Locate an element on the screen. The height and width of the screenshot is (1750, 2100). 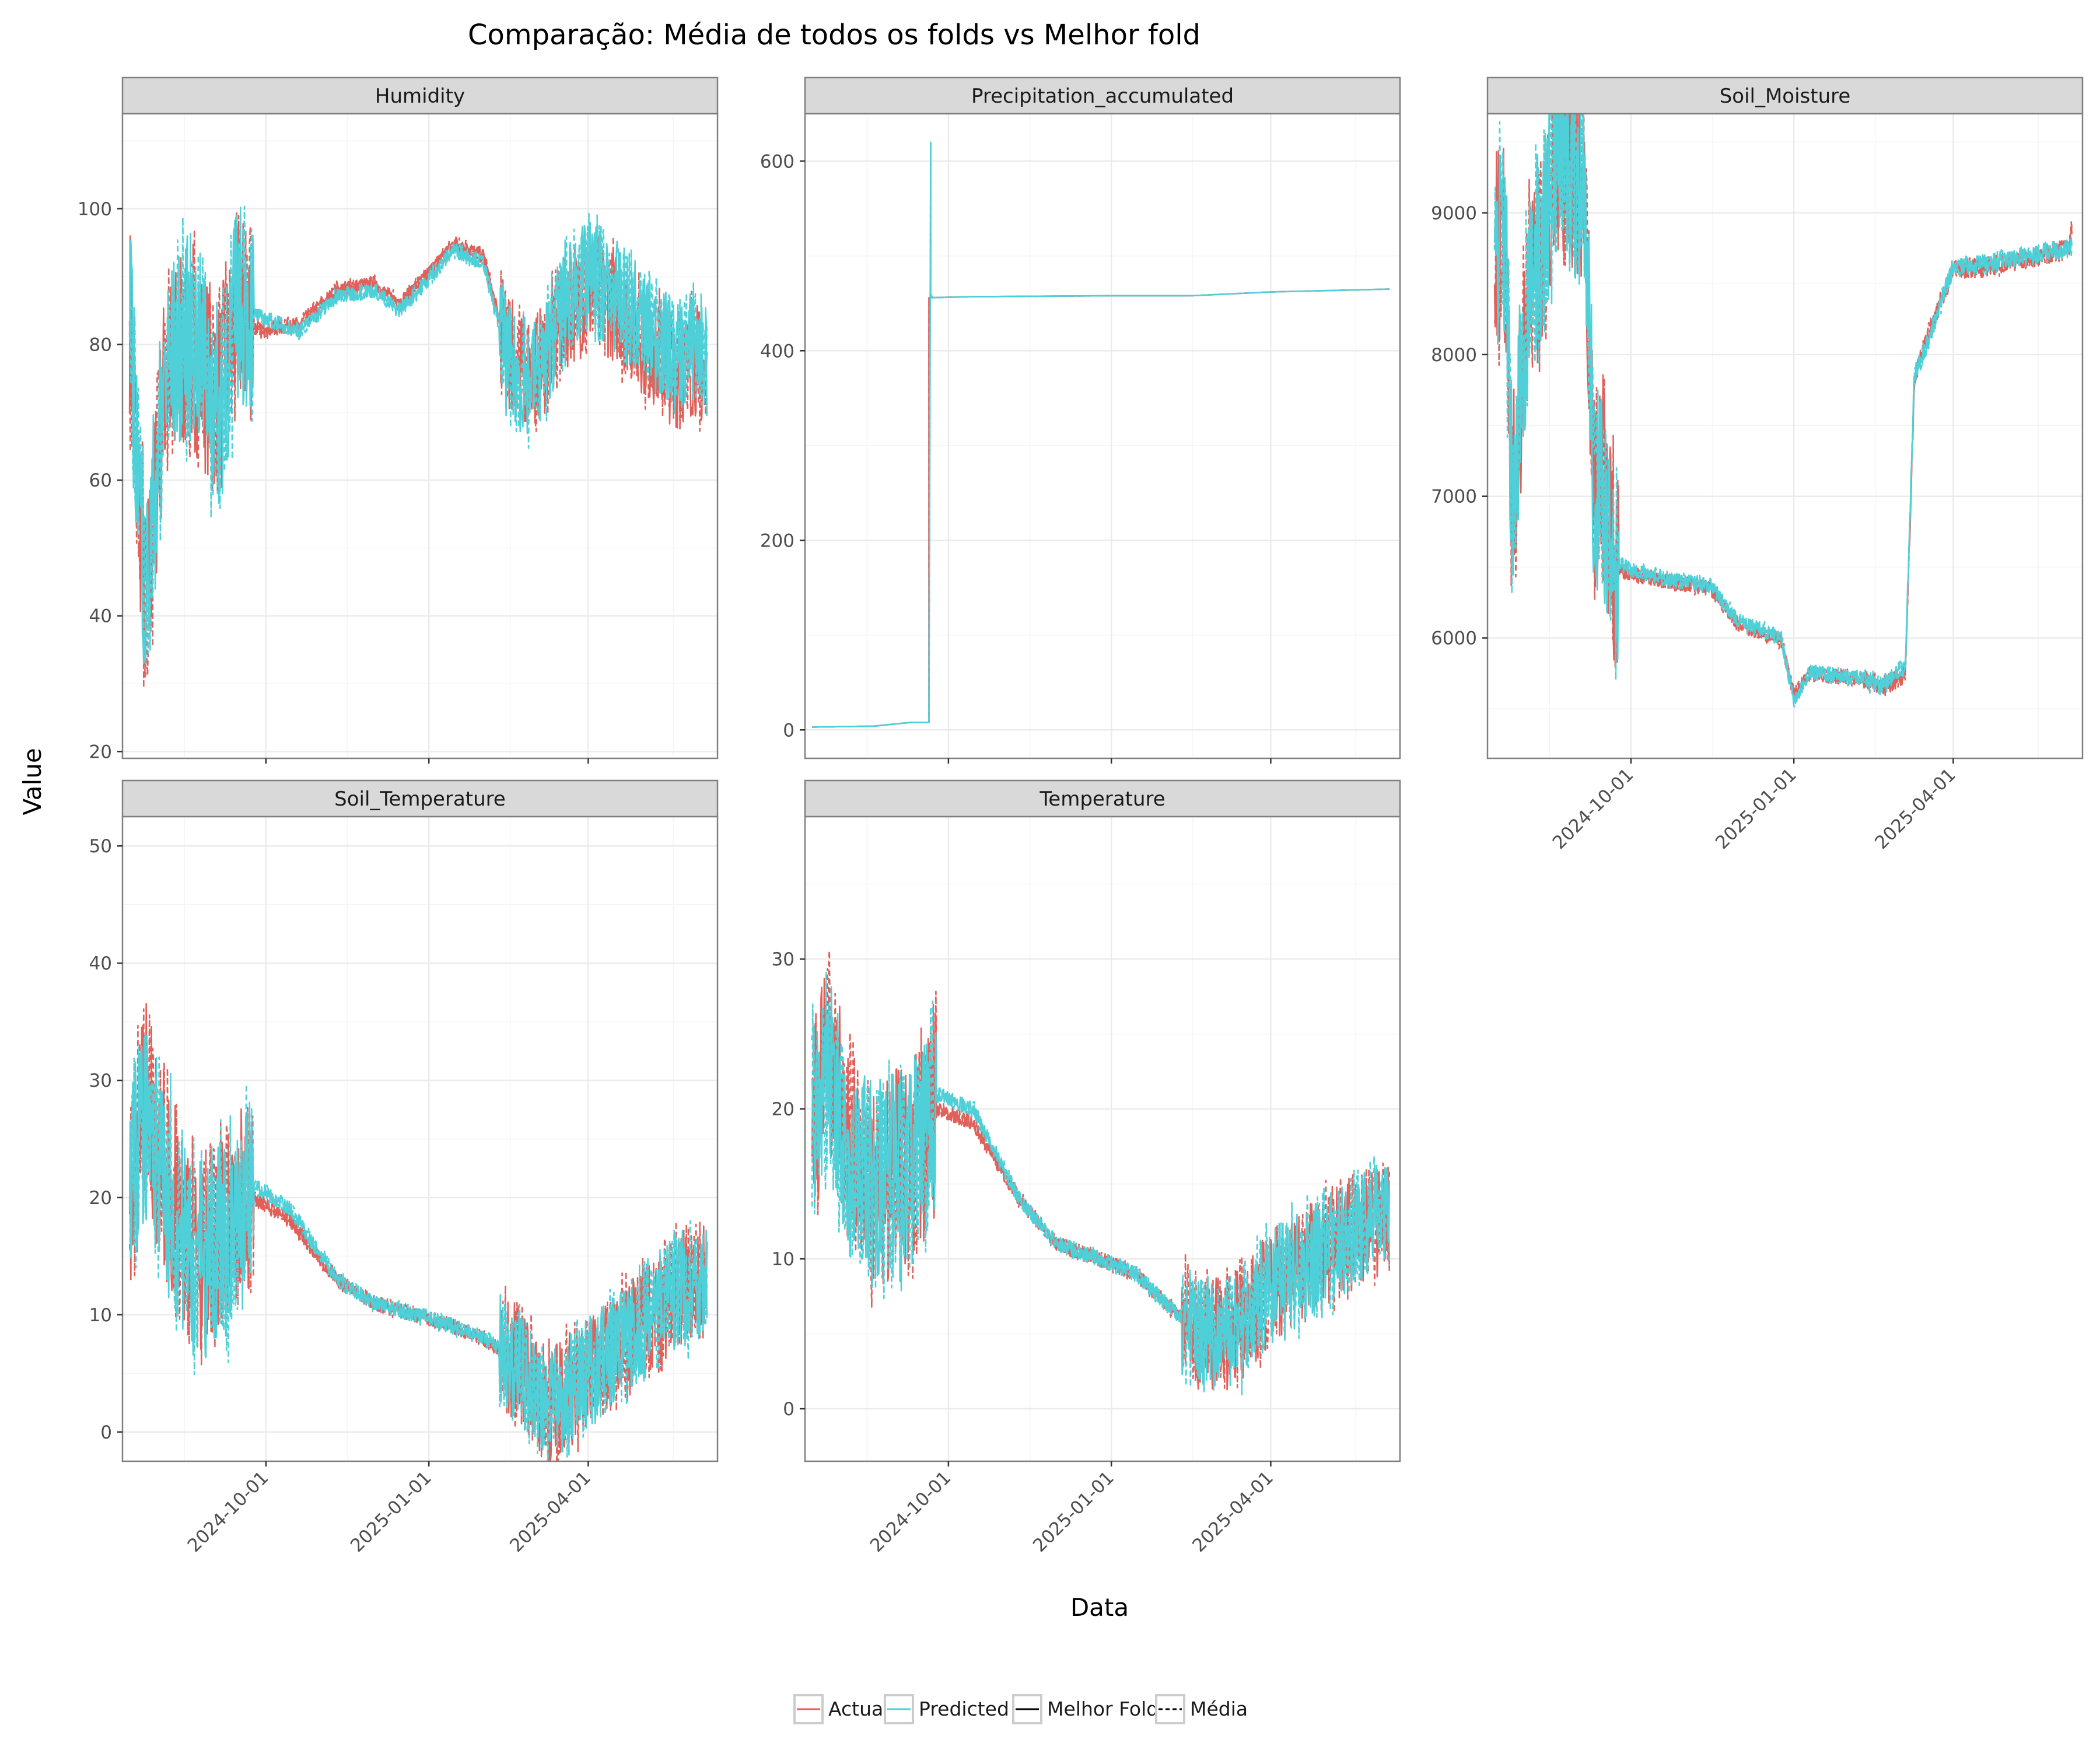
panel-precipitation-accumulated: Precipitation_accumulated 0 200 400 600 is located at coordinates (1080, 420).